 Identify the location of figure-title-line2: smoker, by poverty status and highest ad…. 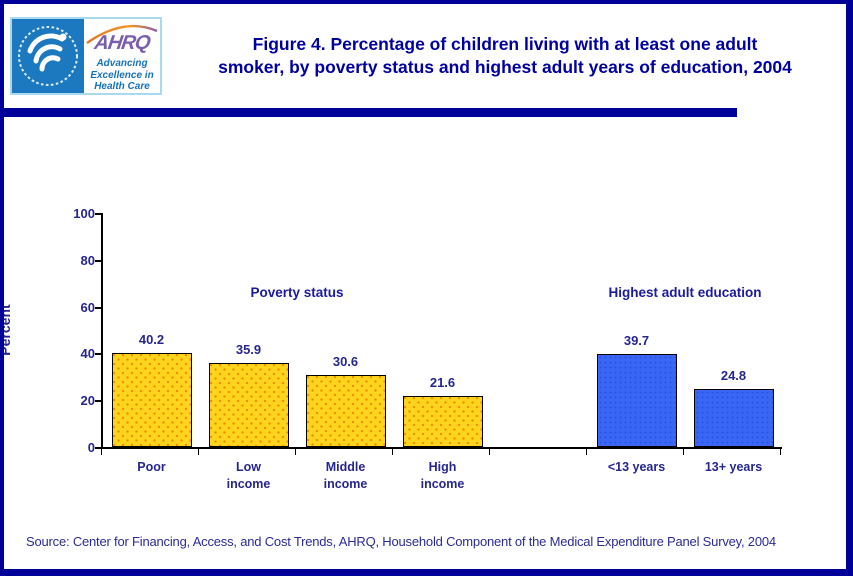
(505, 67).